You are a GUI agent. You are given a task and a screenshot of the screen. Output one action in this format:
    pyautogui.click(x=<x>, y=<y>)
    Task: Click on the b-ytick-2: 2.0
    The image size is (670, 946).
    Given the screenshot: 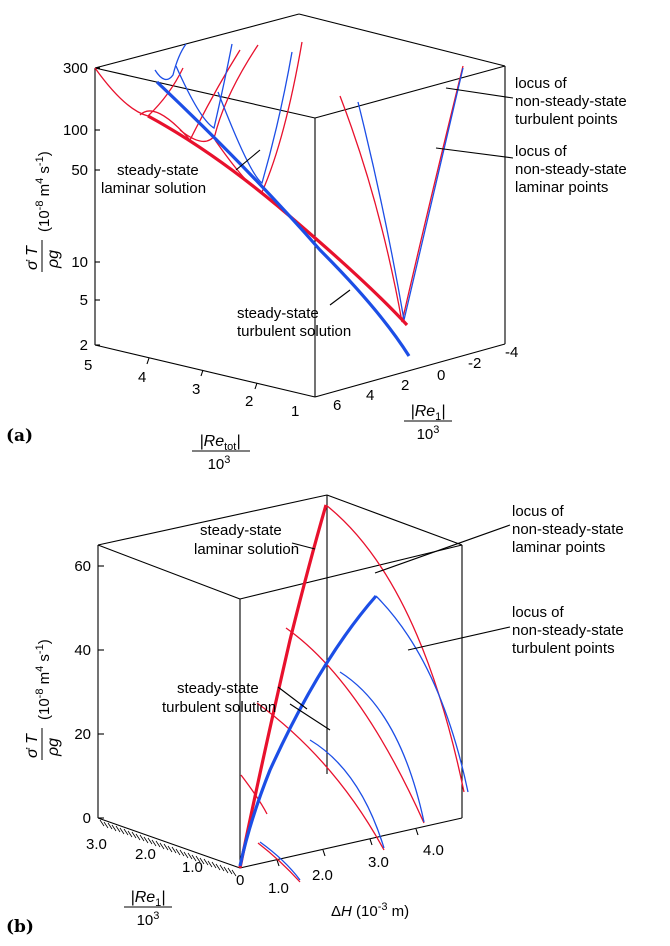 What is the action you would take?
    pyautogui.click(x=145, y=854)
    